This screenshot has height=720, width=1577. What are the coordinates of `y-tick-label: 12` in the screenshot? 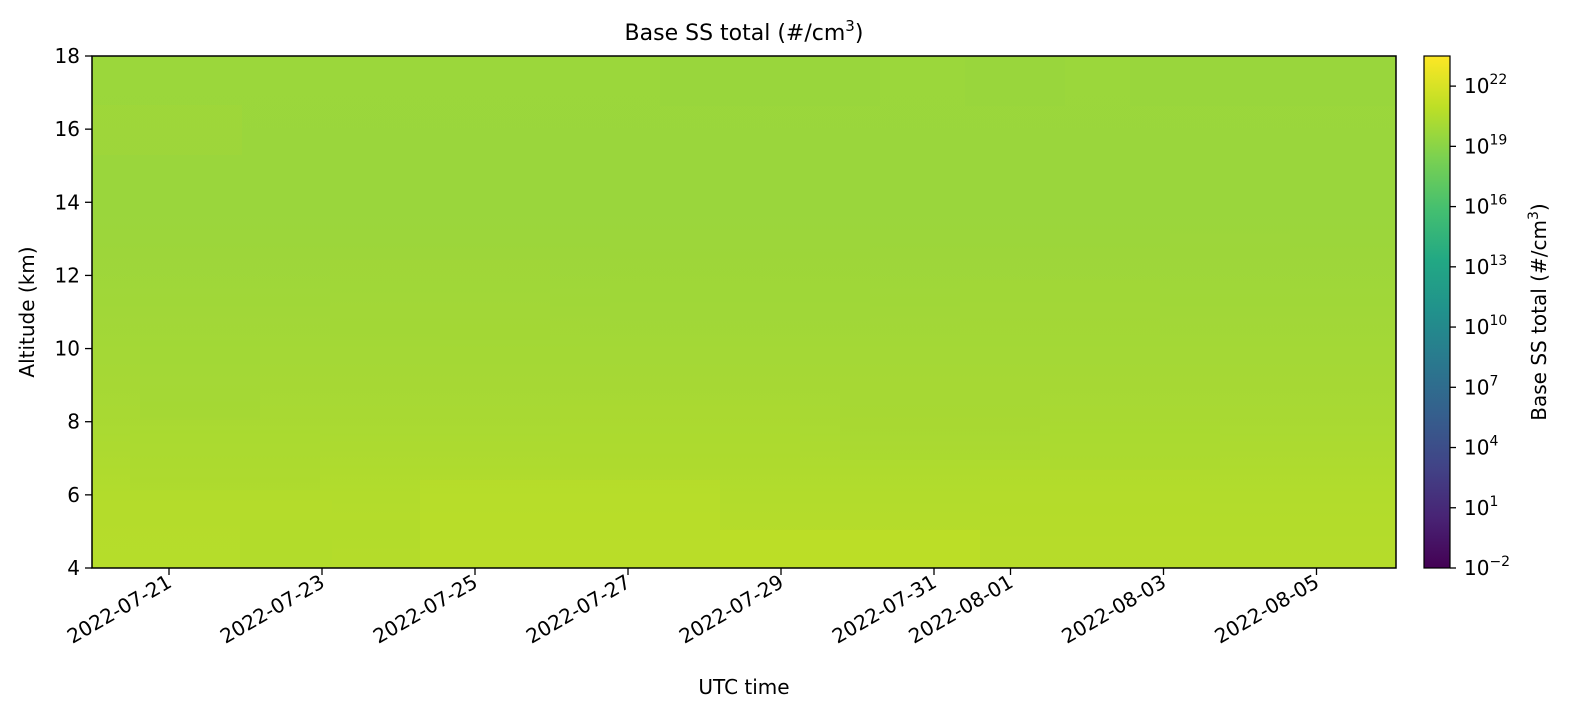 It's located at (67, 275).